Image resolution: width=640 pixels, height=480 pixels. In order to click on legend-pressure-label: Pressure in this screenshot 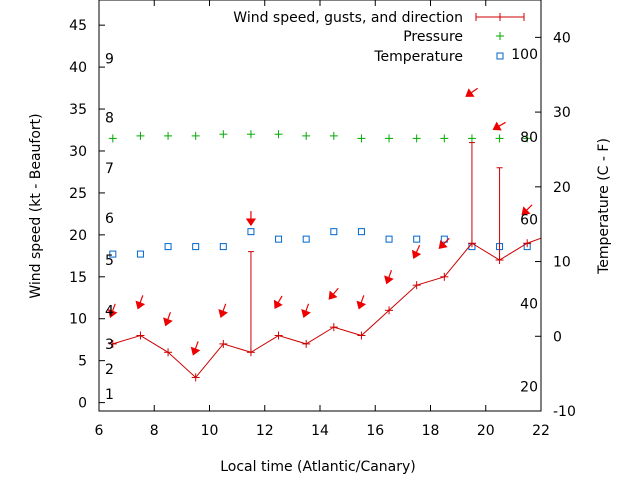, I will do `click(433, 37)`.